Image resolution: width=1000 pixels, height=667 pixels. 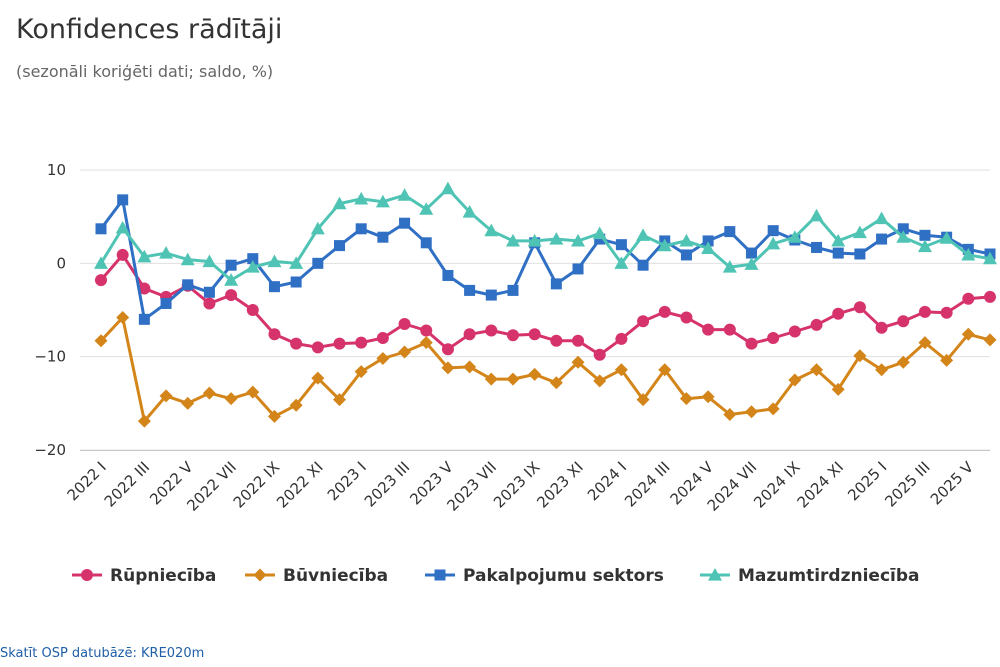 I want to click on legend-item: Būvniecība, so click(x=316, y=576).